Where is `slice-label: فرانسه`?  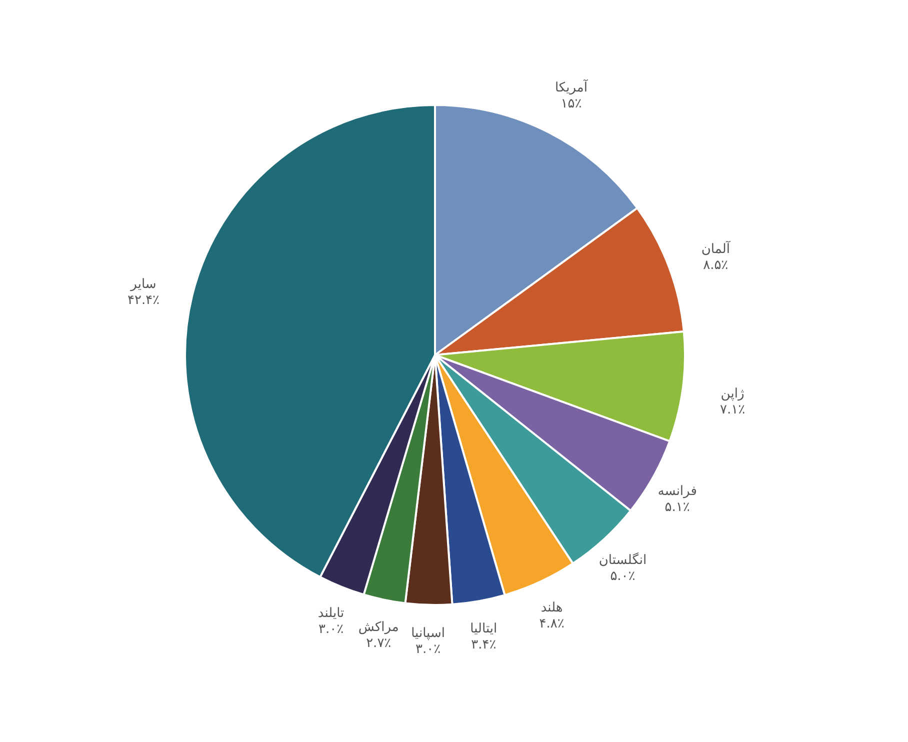 slice-label: فرانسه is located at coordinates (677, 492).